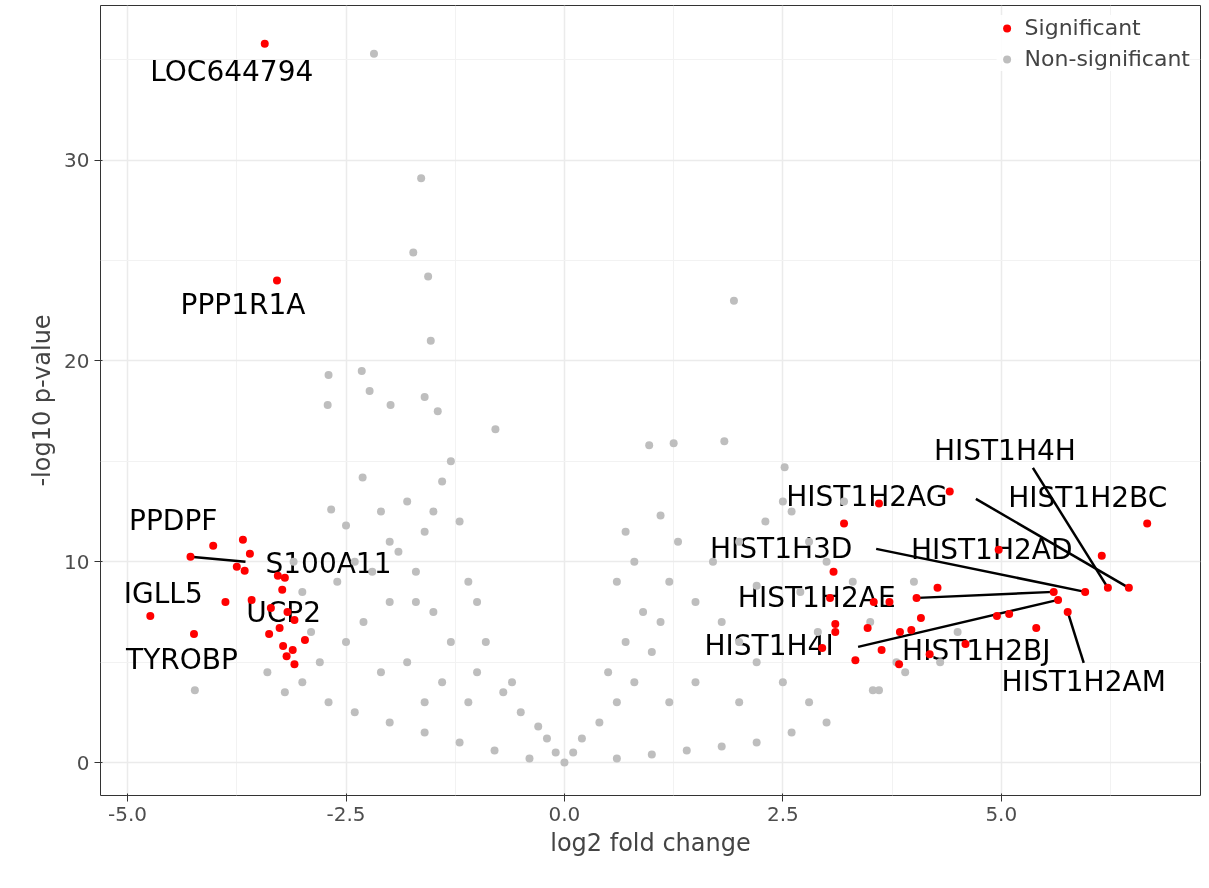 The width and height of the screenshot is (1209, 888). I want to click on annotation: HIST1H2AG, so click(867, 497).